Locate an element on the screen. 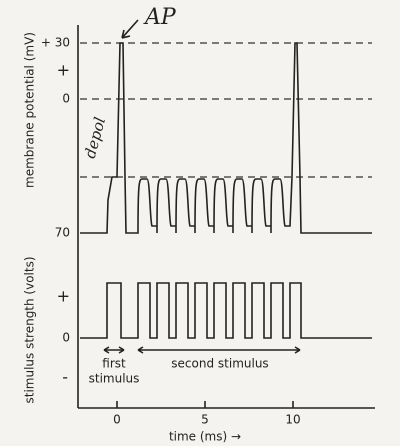  annotation: second stimulus is located at coordinates (219, 364).